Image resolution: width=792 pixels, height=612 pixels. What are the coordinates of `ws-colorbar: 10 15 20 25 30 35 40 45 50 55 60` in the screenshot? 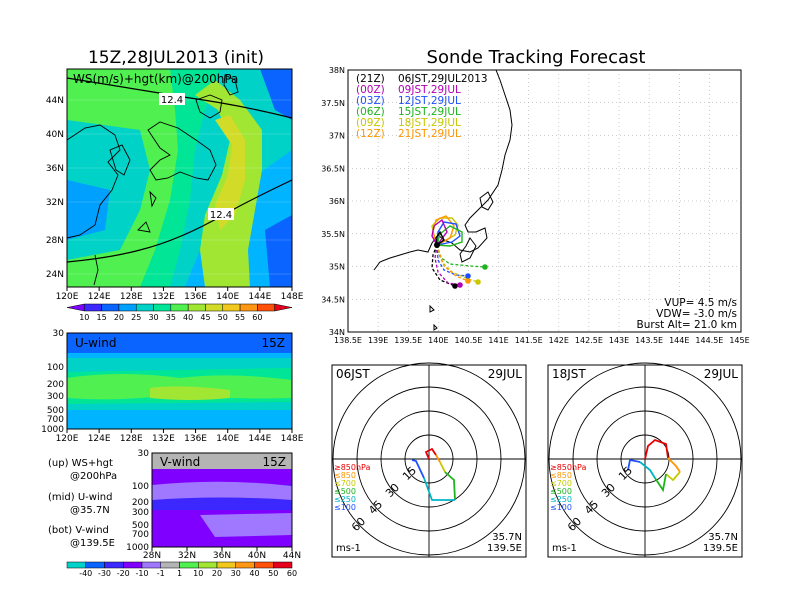 It's located at (179, 312).